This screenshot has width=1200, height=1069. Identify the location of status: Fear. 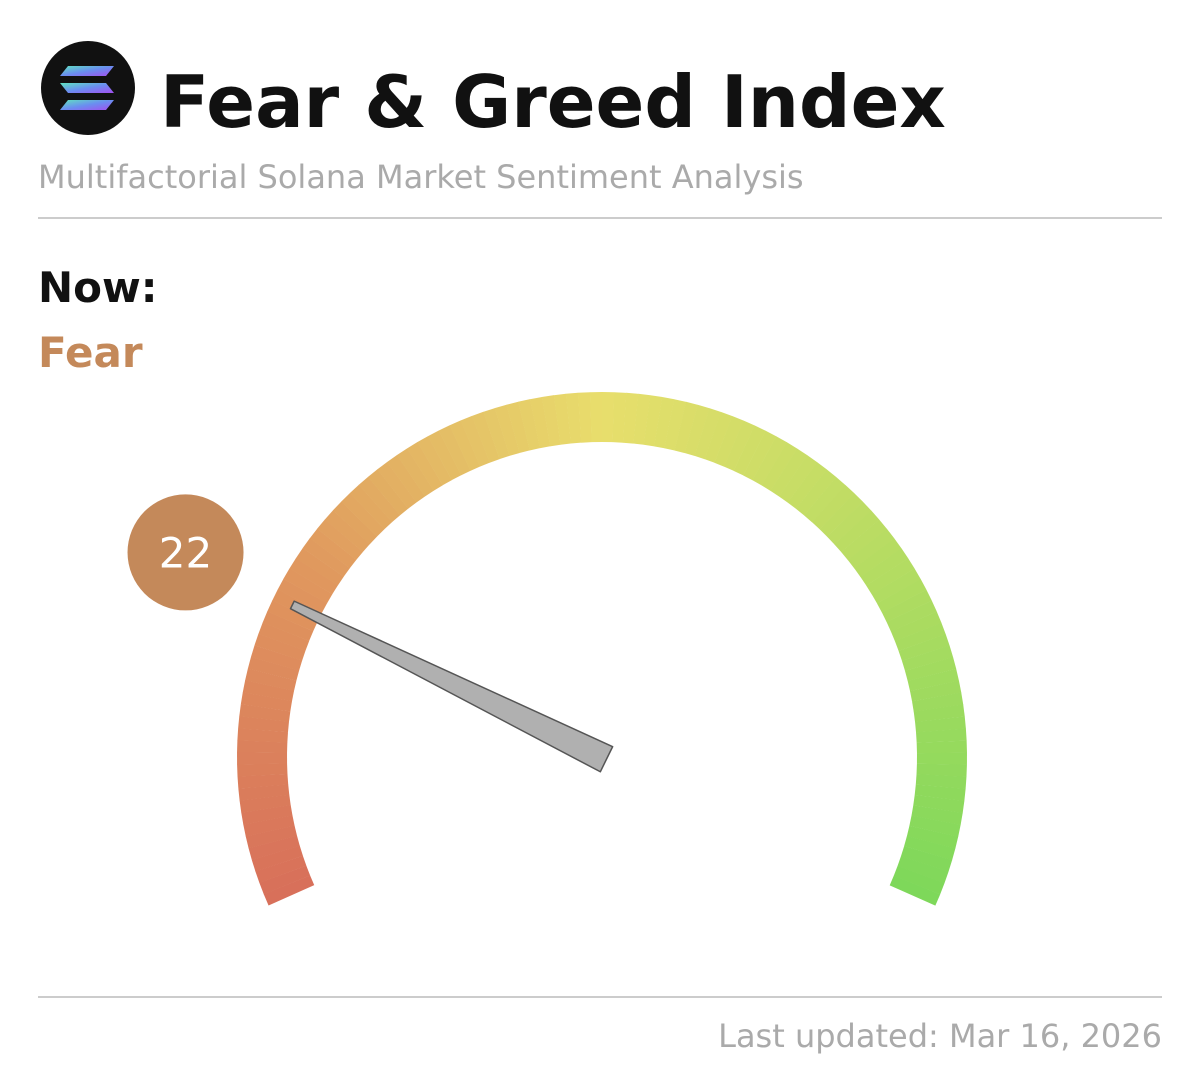
(90, 352).